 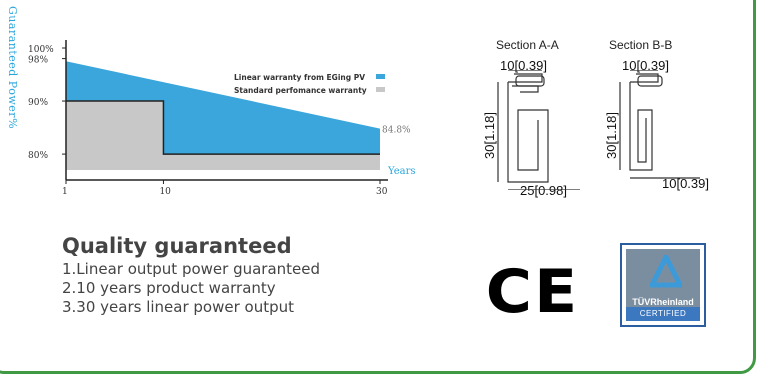 I want to click on tuv-badge: TÜVRheinland CERTIFIED, so click(x=663, y=285).